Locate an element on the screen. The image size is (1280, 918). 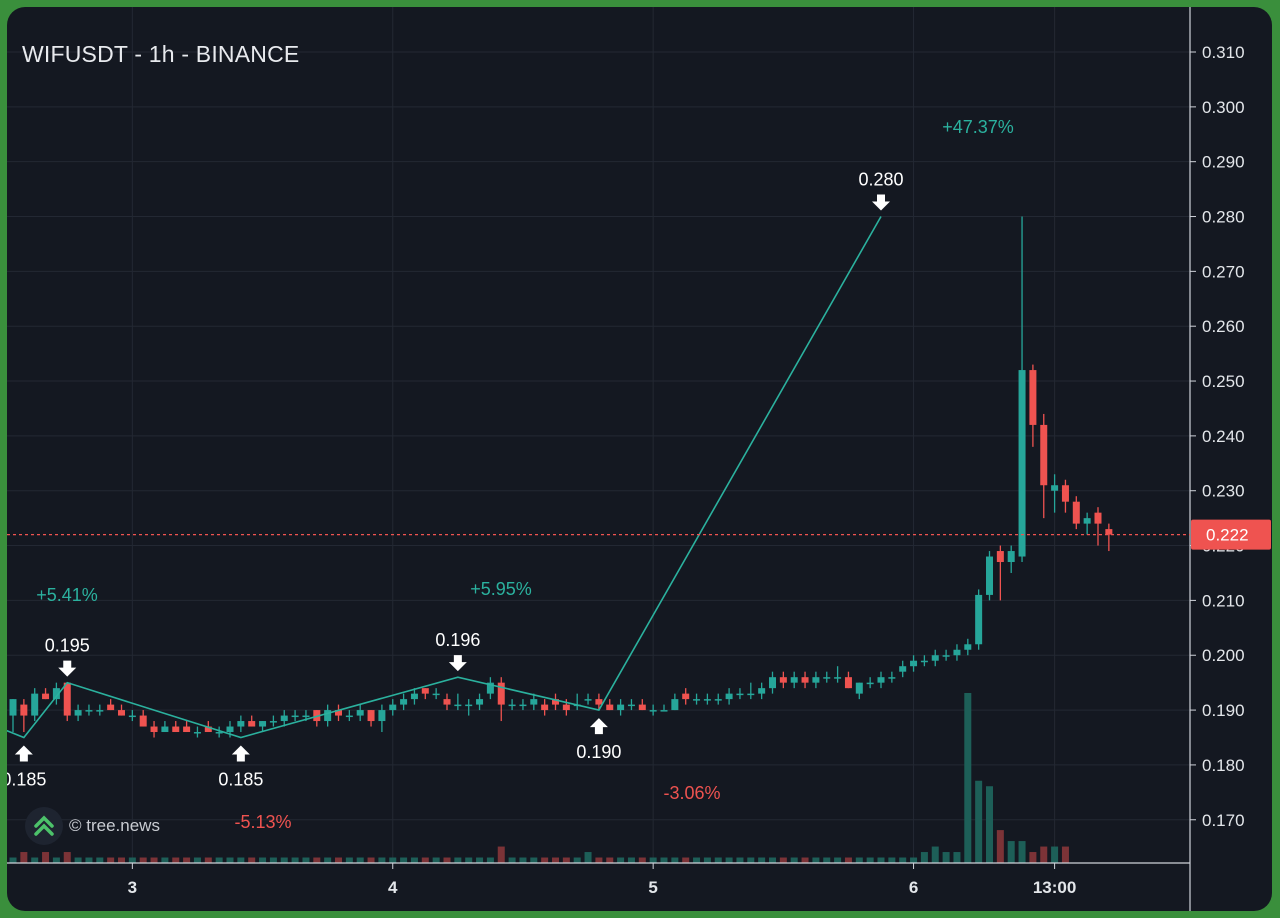
pivot-change-label: -5.13% is located at coordinates (262, 822).